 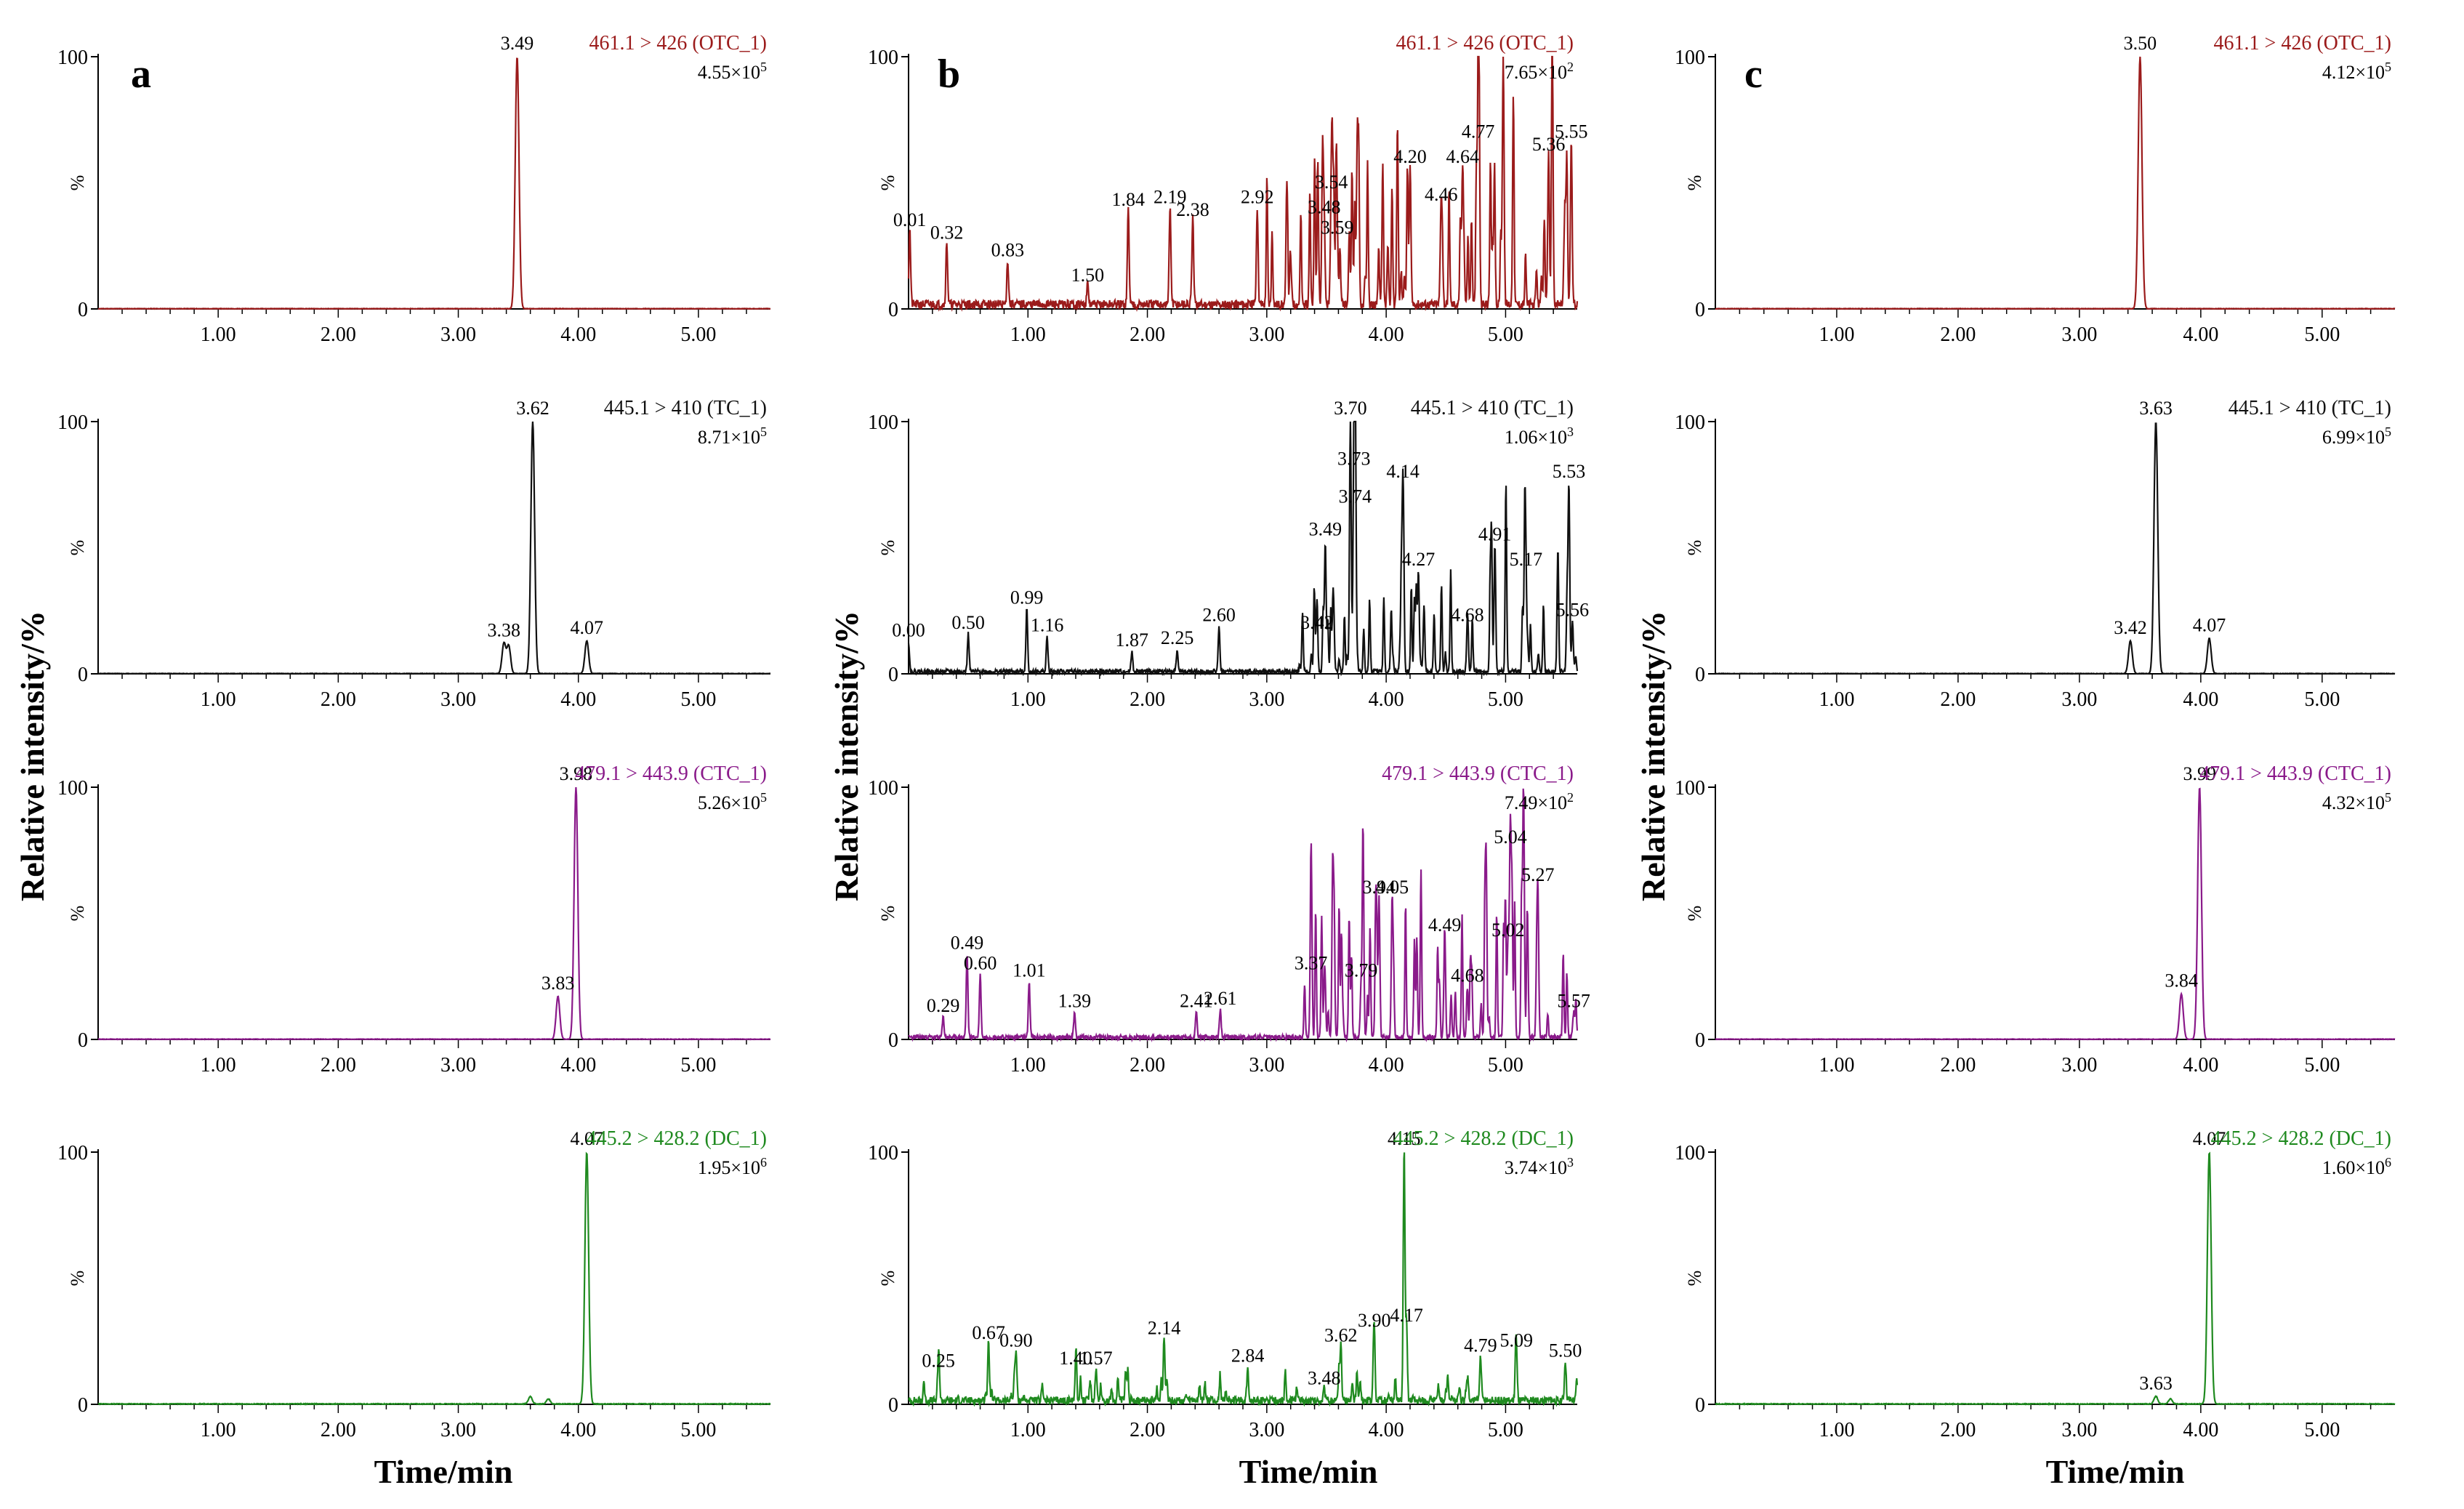 What do you see at coordinates (1569, 471) in the screenshot?
I see `peak-label: 5.53` at bounding box center [1569, 471].